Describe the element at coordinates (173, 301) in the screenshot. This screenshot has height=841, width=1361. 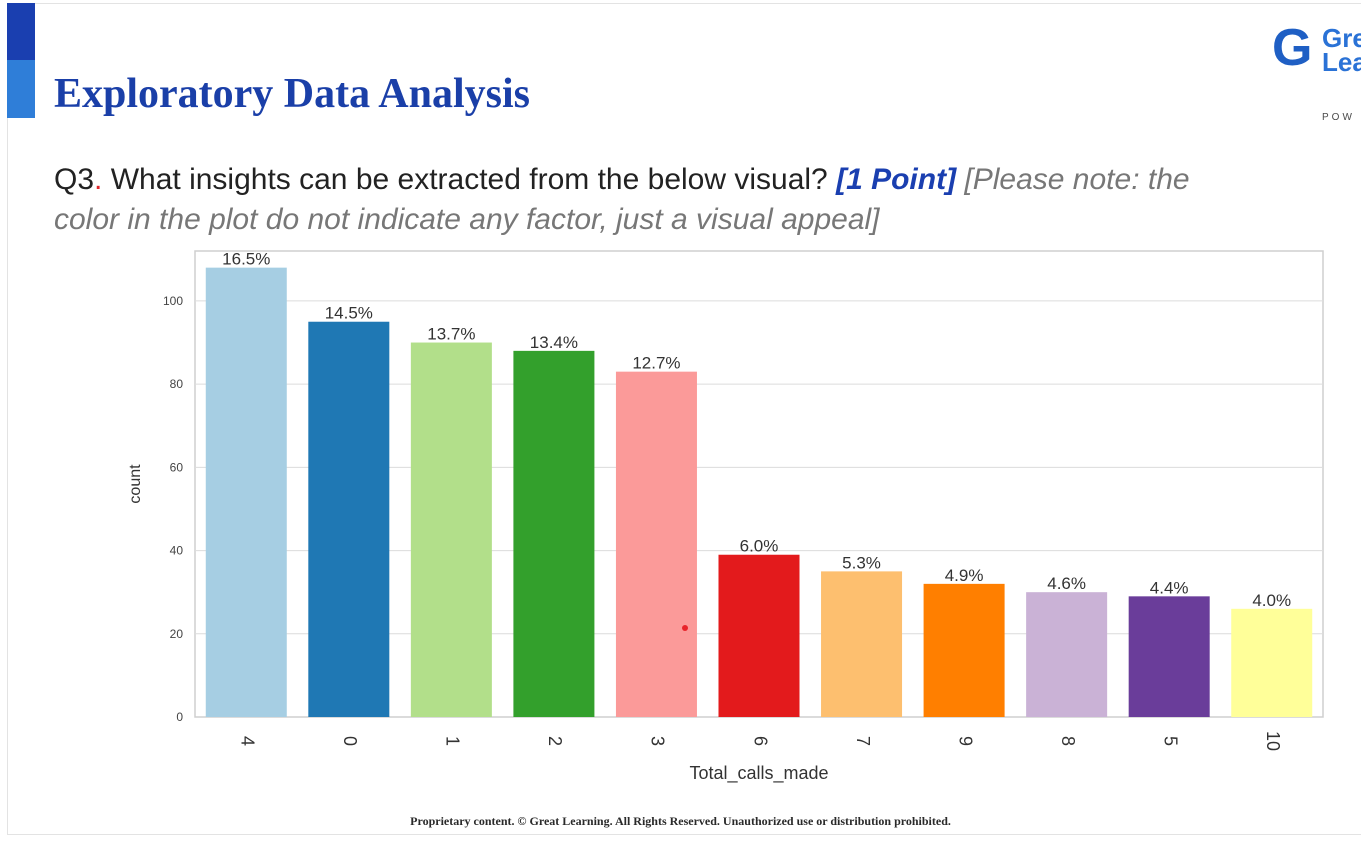
I see `y-tick-label: 100` at that location.